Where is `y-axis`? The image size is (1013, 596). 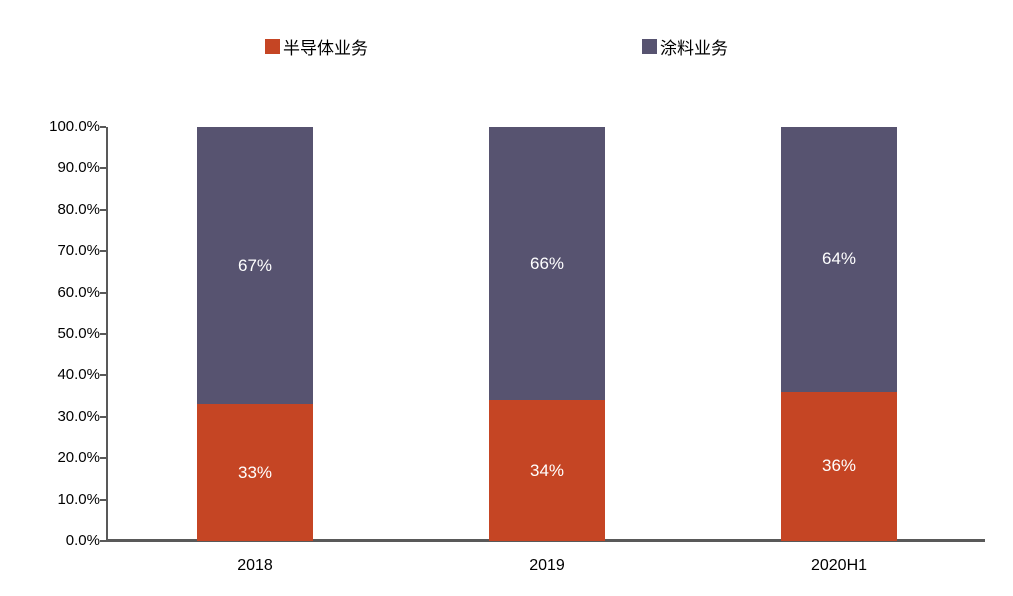 y-axis is located at coordinates (107, 334).